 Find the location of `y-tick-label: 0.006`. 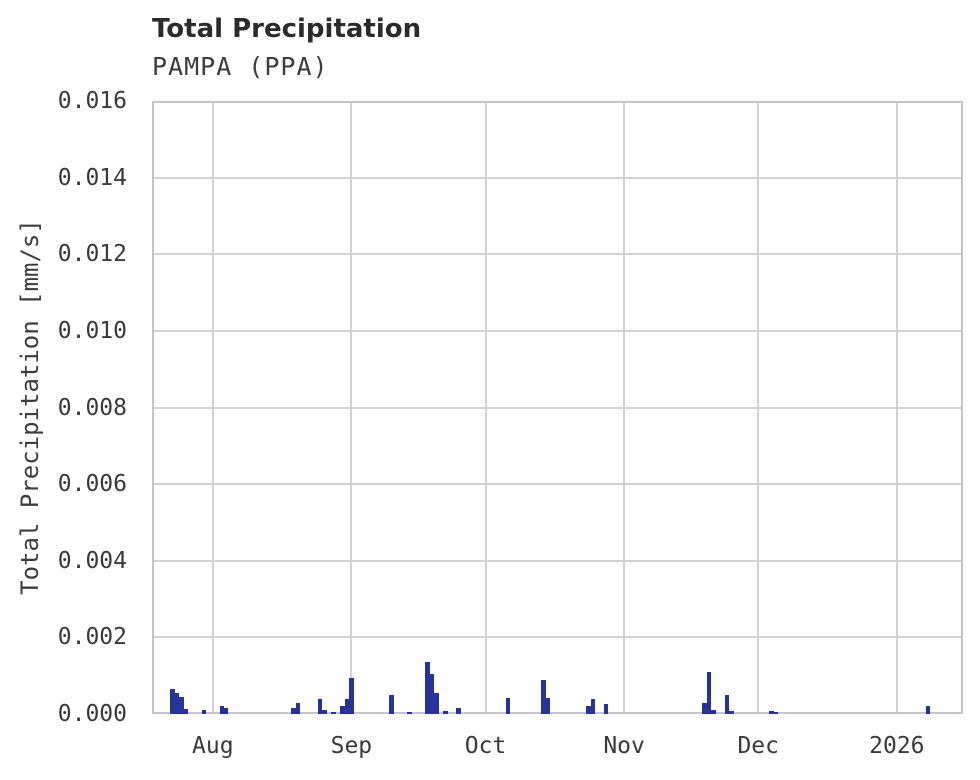

y-tick-label: 0.006 is located at coordinates (92, 484).